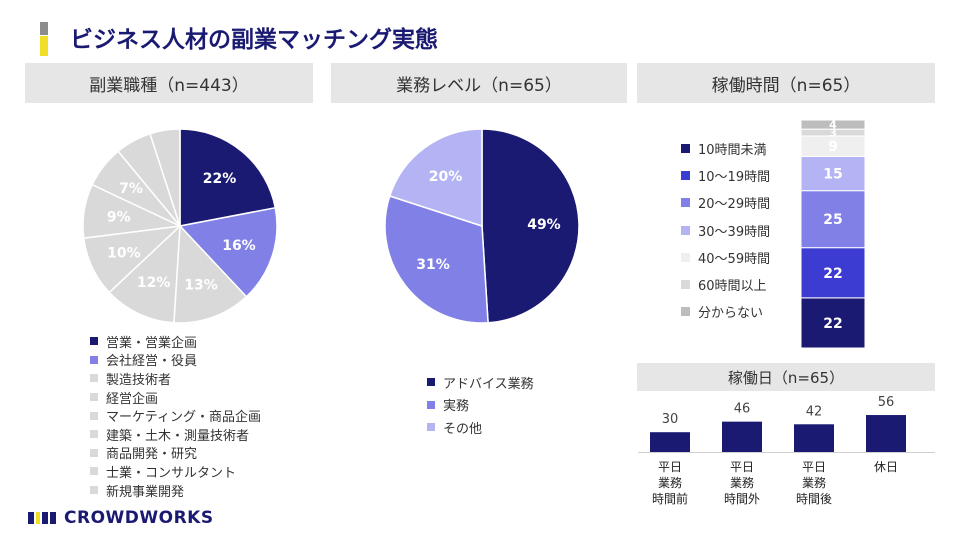  What do you see at coordinates (832, 175) in the screenshot?
I see `hours-label-3: 15` at bounding box center [832, 175].